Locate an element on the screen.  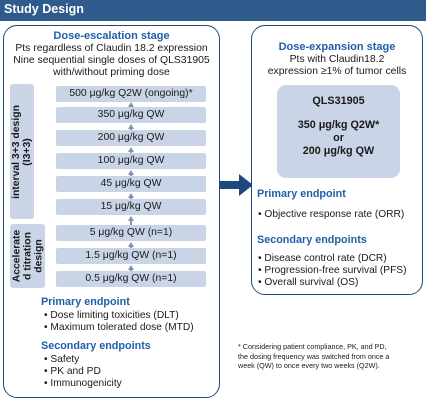
interval-3plus3-design-label: interval 3+3 design (I3+3) is located at coordinates (22, 151).